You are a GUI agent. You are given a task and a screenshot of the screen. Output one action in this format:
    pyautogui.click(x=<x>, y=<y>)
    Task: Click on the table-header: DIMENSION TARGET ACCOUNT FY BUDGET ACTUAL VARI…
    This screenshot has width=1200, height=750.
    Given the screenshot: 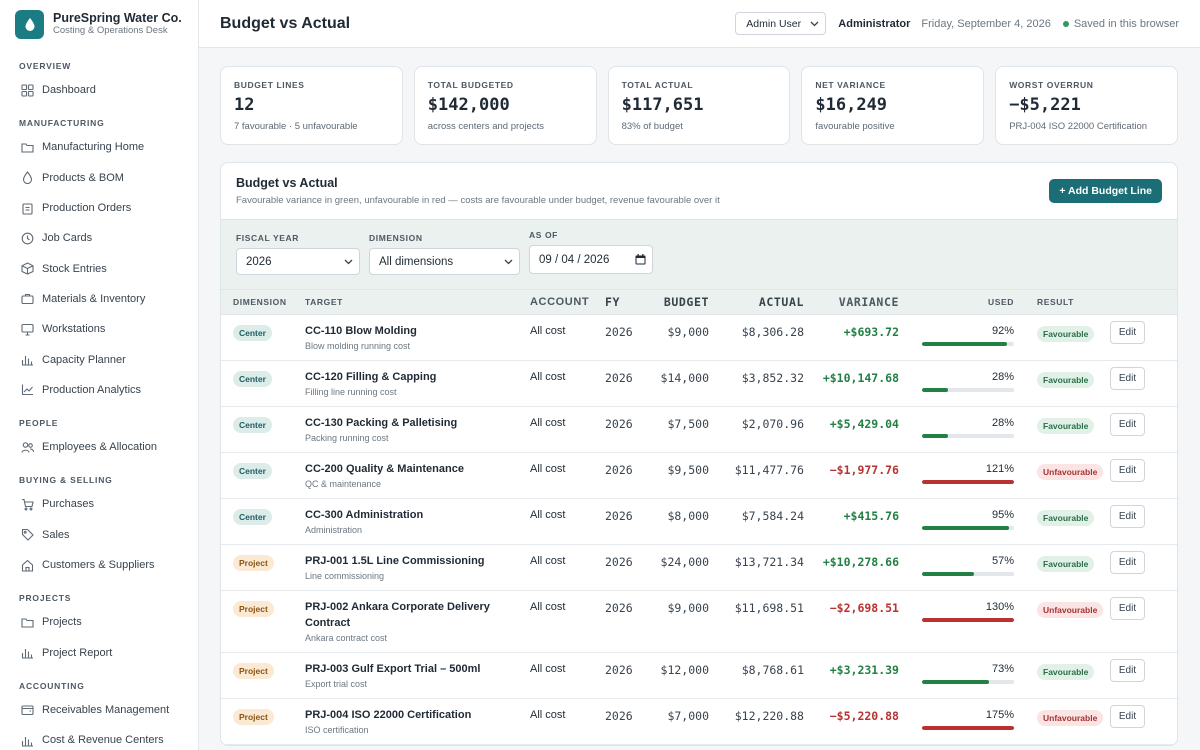 What is the action you would take?
    pyautogui.click(x=699, y=302)
    